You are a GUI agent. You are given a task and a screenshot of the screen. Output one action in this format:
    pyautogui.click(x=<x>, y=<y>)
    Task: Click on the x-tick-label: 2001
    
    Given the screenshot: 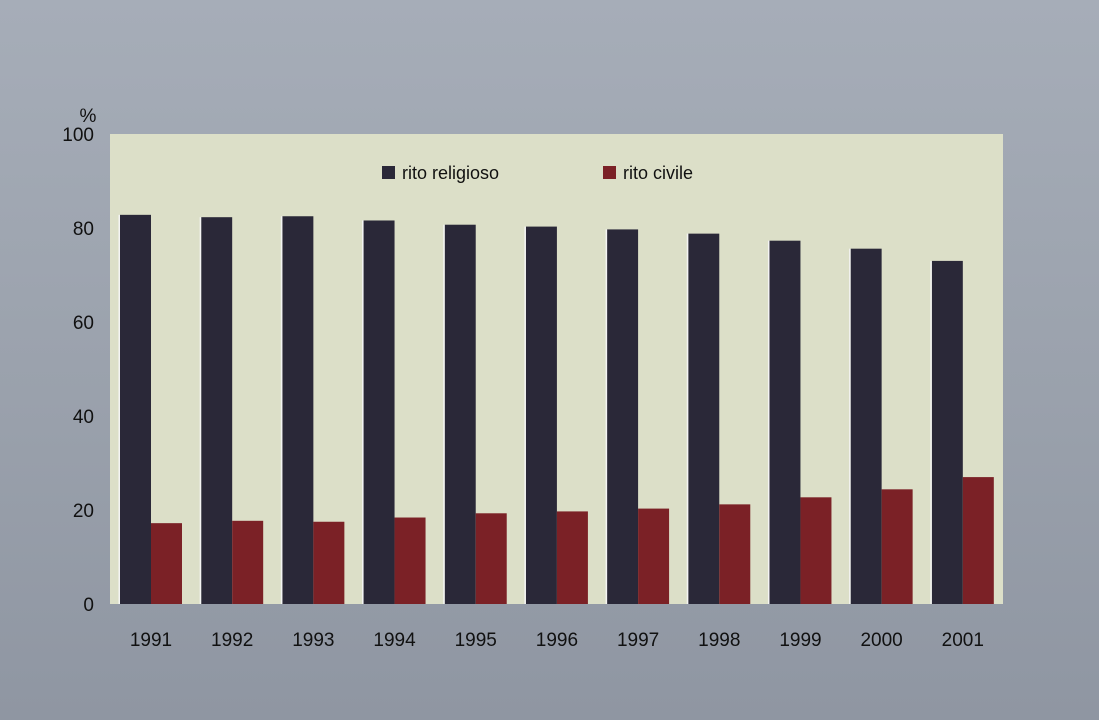 What is the action you would take?
    pyautogui.click(x=963, y=640)
    